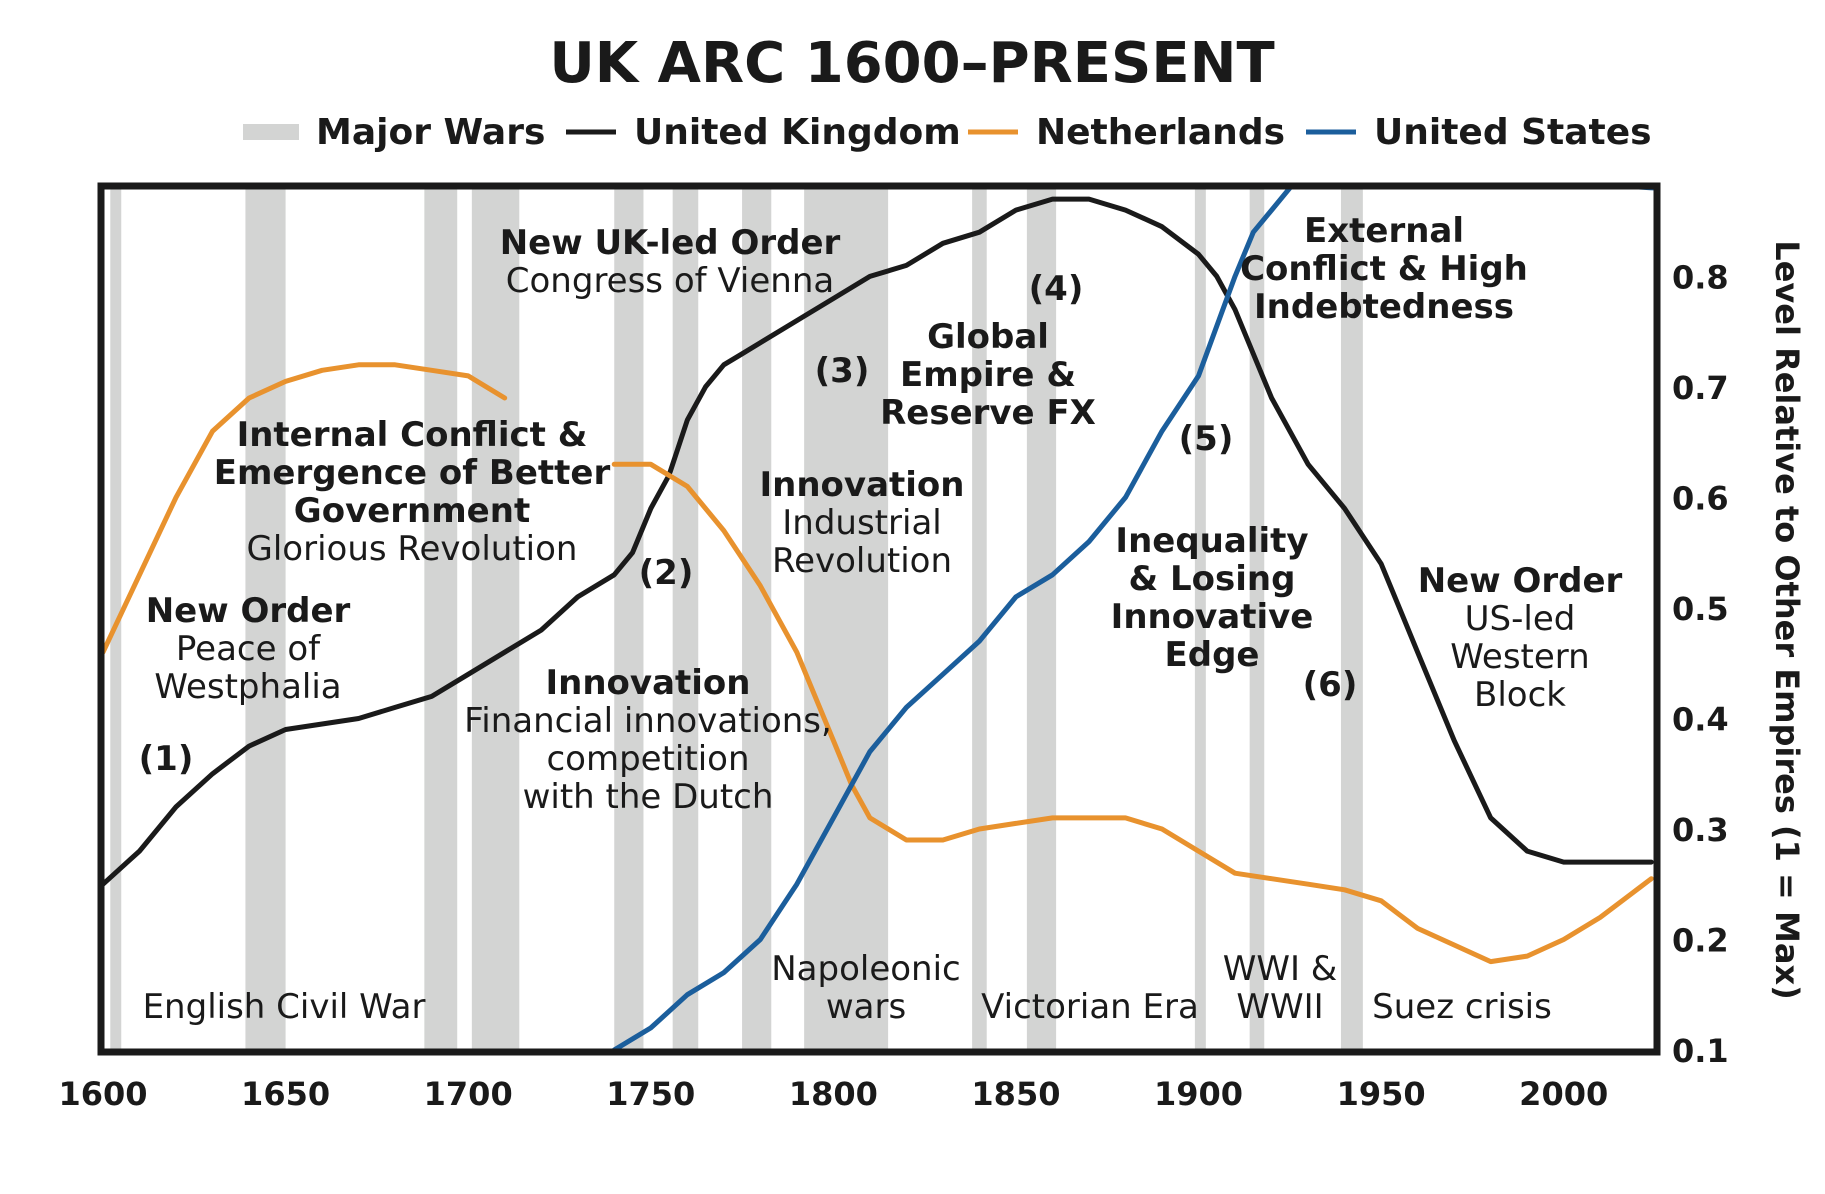 The width and height of the screenshot is (1825, 1194). What do you see at coordinates (647, 759) in the screenshot?
I see `annotation-innovation-financial-line2: competition` at bounding box center [647, 759].